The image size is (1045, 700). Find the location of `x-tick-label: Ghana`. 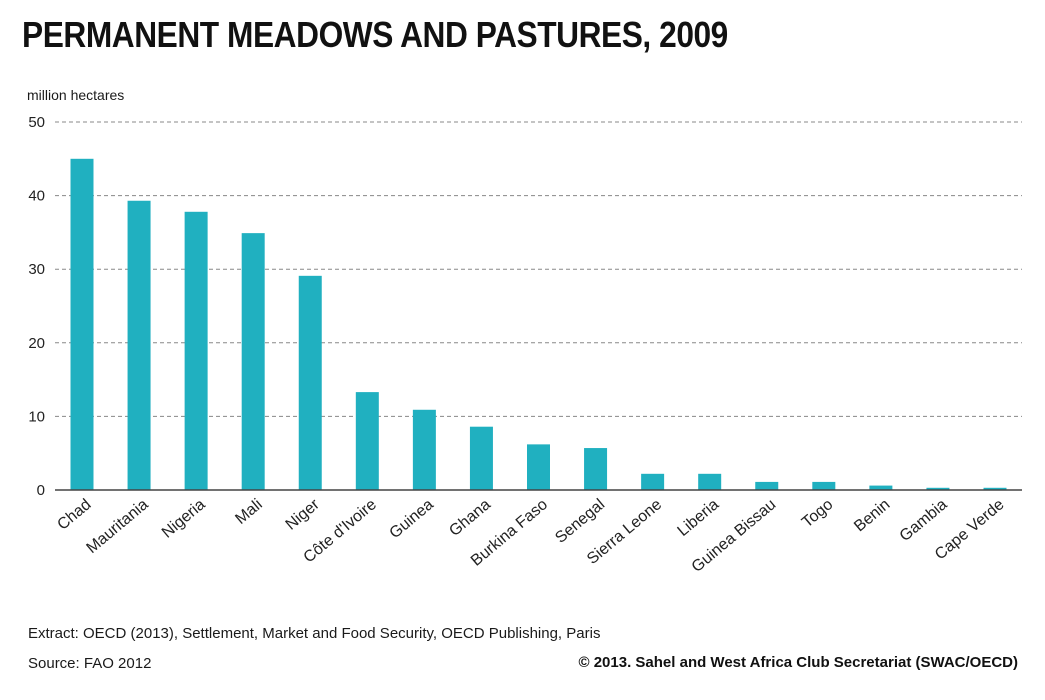

x-tick-label: Ghana is located at coordinates (470, 518).